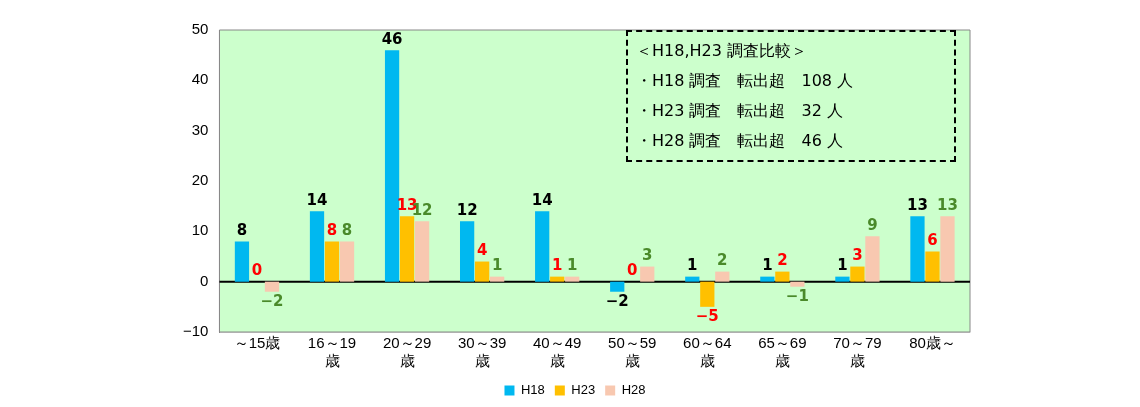 This screenshot has width=1140, height=407. I want to click on x-tick-label: ～15歳, so click(257, 343).